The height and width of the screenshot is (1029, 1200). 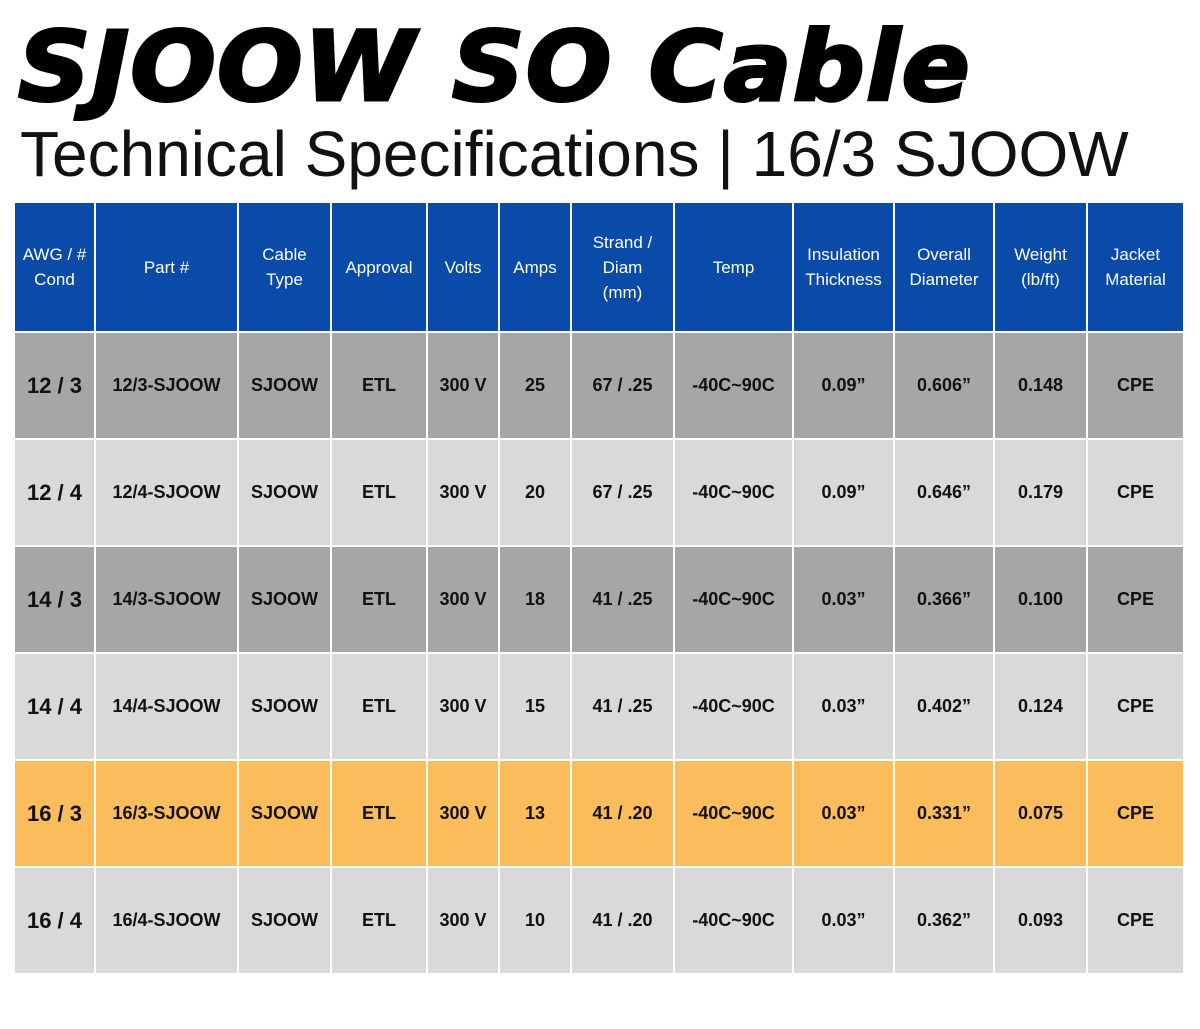 What do you see at coordinates (944, 254) in the screenshot?
I see `header-text: Overall` at bounding box center [944, 254].